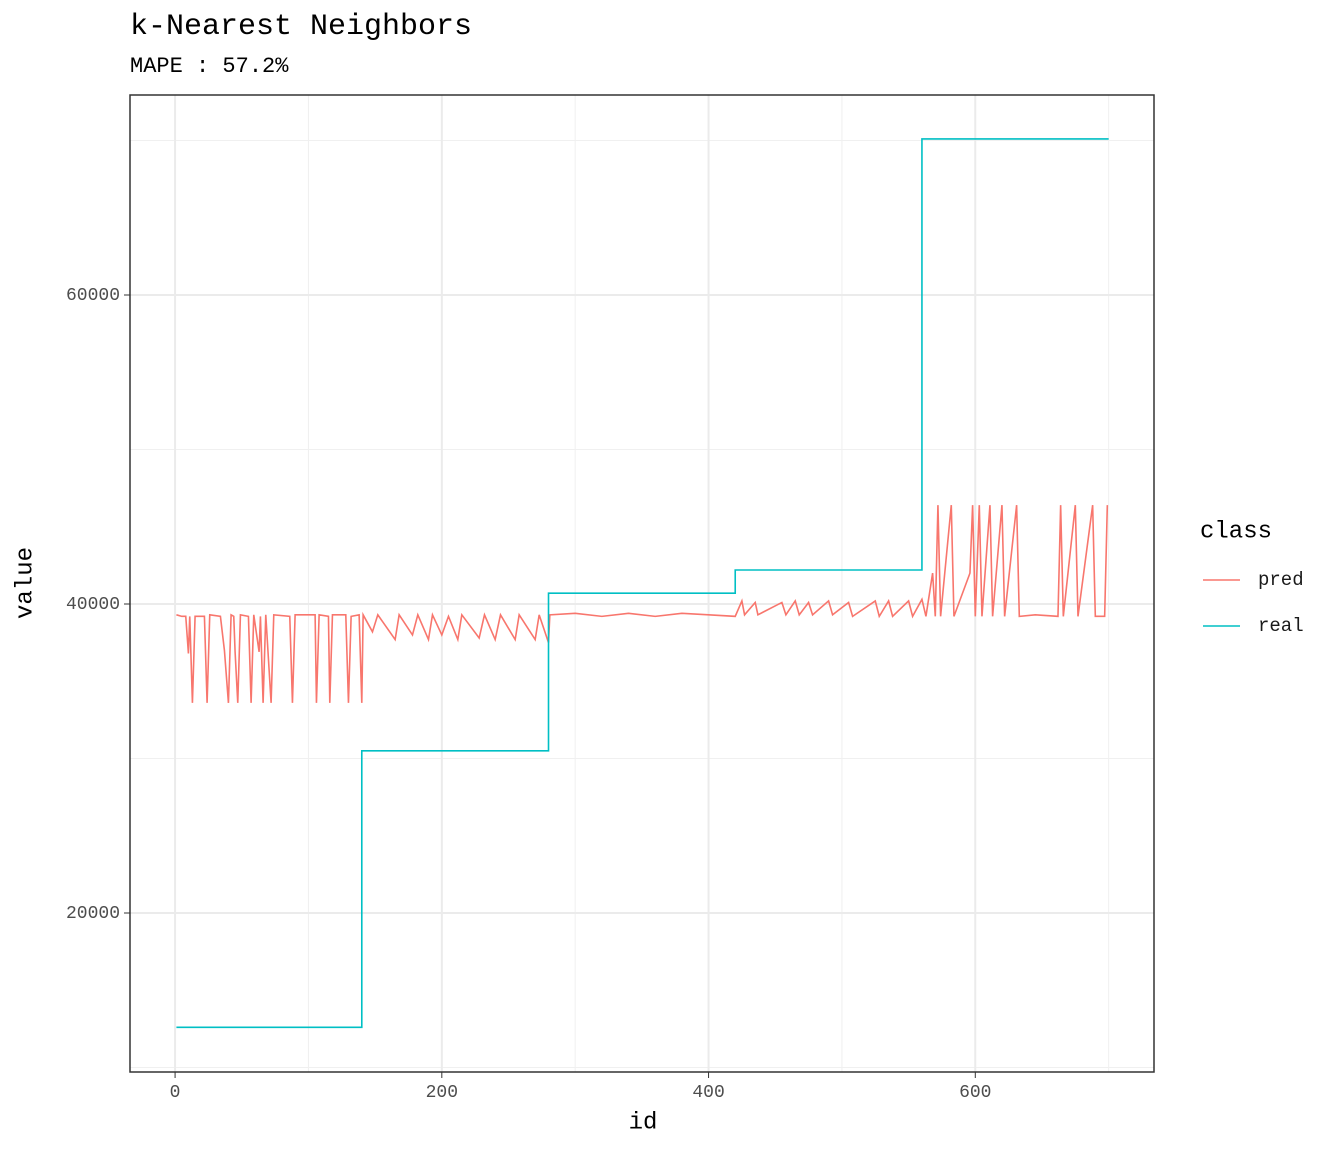  I want to click on y-tick-label: 60000, so click(93, 296).